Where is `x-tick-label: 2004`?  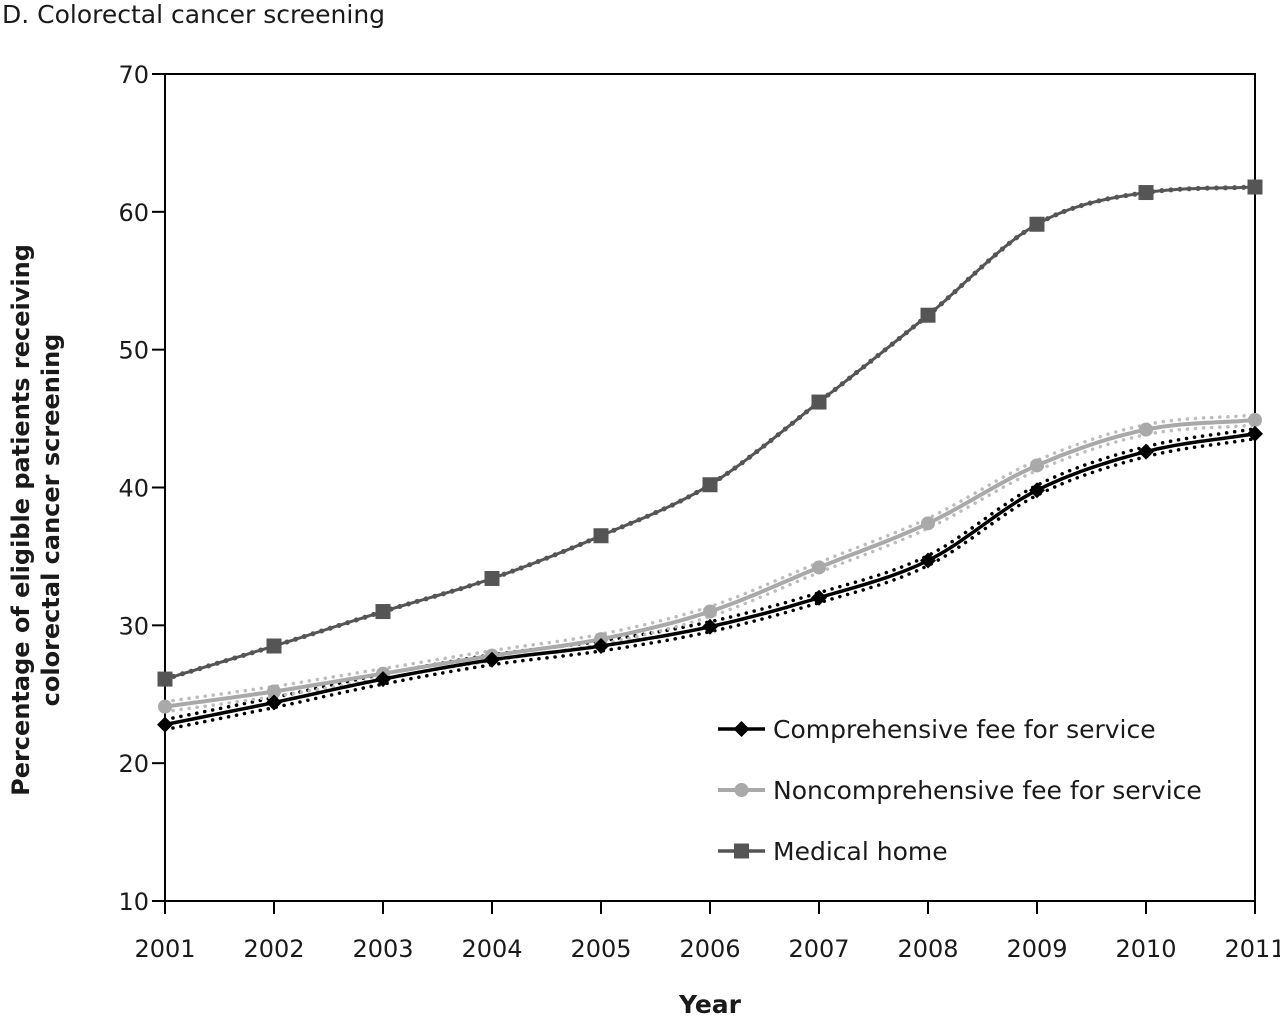
x-tick-label: 2004 is located at coordinates (491, 949).